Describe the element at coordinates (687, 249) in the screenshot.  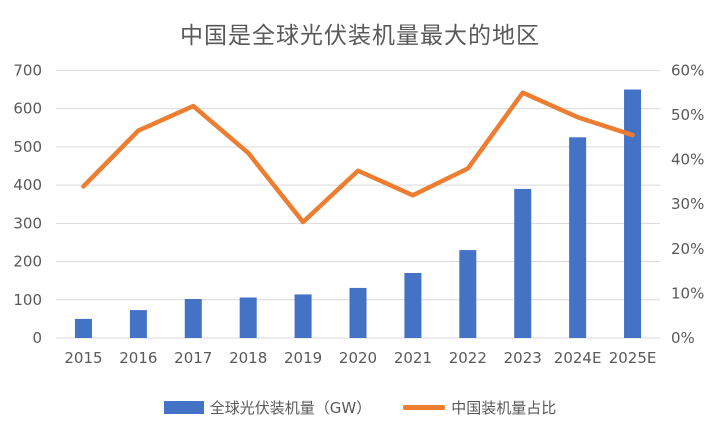
I see `right-axis-tick: 20%` at that location.